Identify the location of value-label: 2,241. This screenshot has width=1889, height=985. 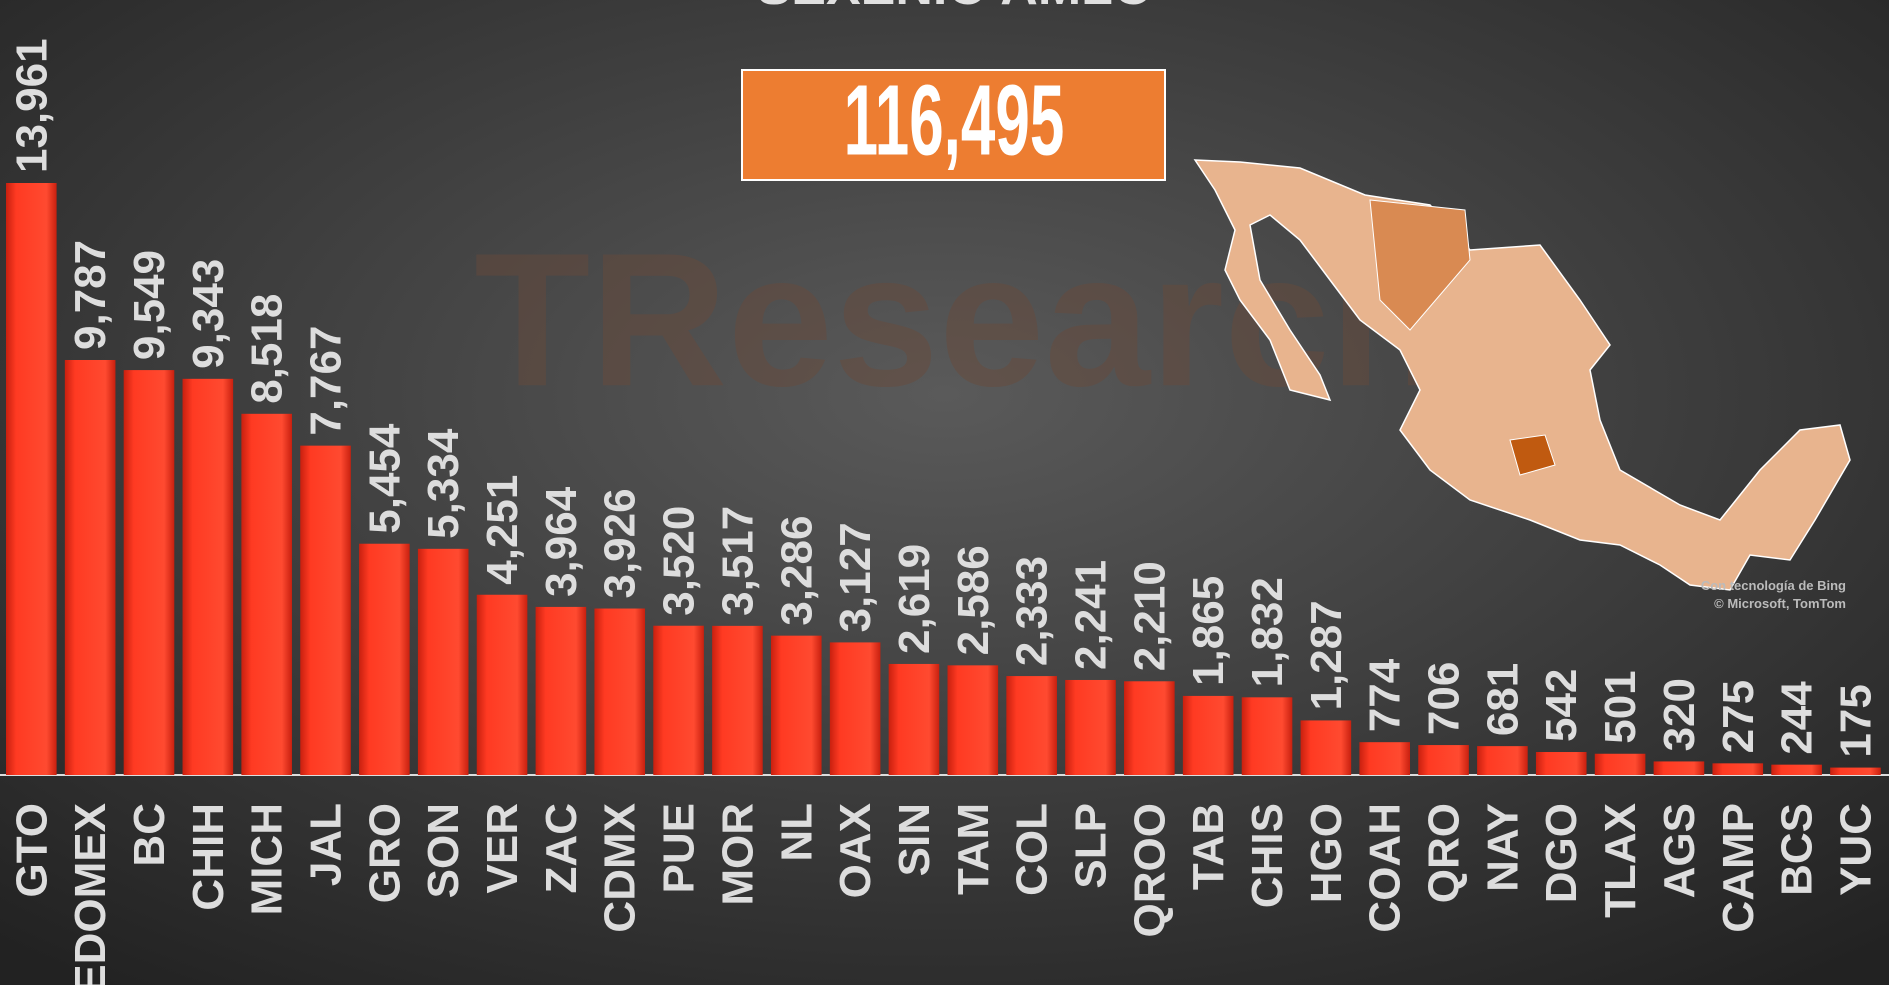
(1090, 615).